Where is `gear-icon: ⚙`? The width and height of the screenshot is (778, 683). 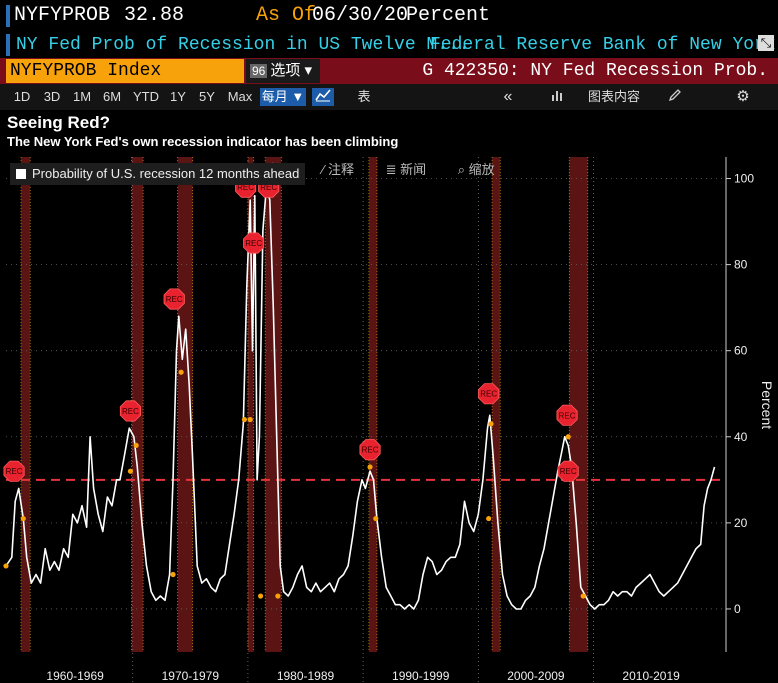 gear-icon: ⚙ is located at coordinates (743, 96).